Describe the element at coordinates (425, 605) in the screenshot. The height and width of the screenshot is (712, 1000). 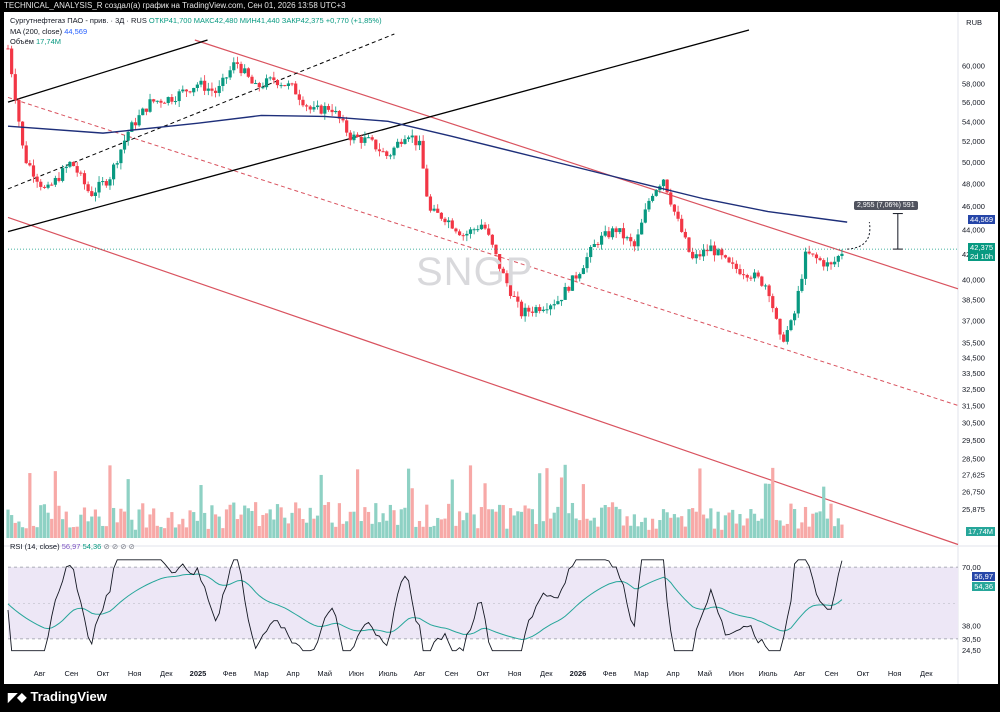
I see `rsi-line` at that location.